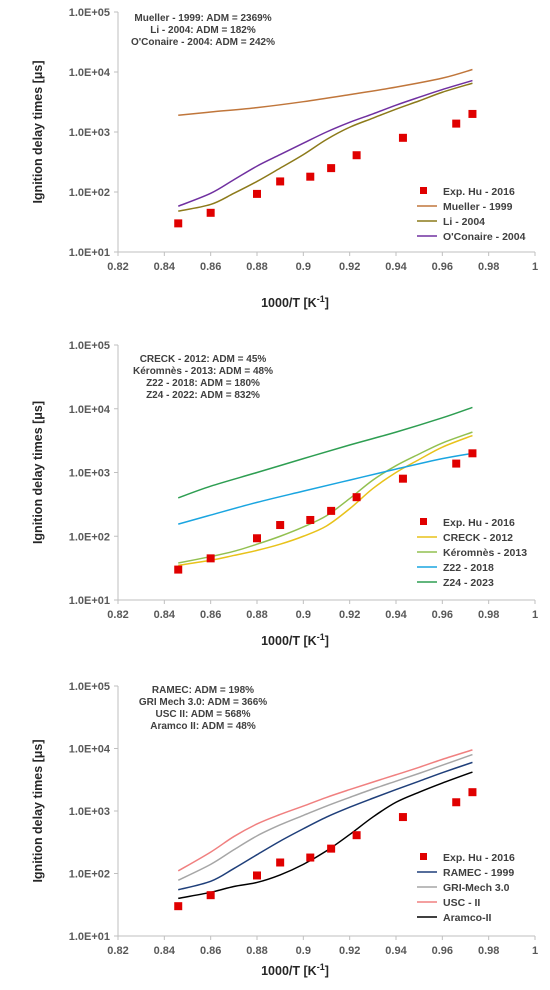 This screenshot has width=550, height=990. What do you see at coordinates (203, 371) in the screenshot?
I see `adm-annotation: Kéromnès - 2013: ADM = 48%` at bounding box center [203, 371].